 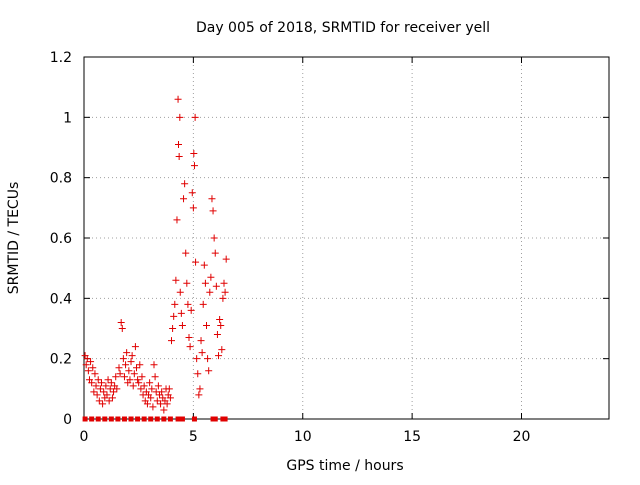 What do you see at coordinates (14, 238) in the screenshot?
I see `y-axis-label: SRMTID / TECUs` at bounding box center [14, 238].